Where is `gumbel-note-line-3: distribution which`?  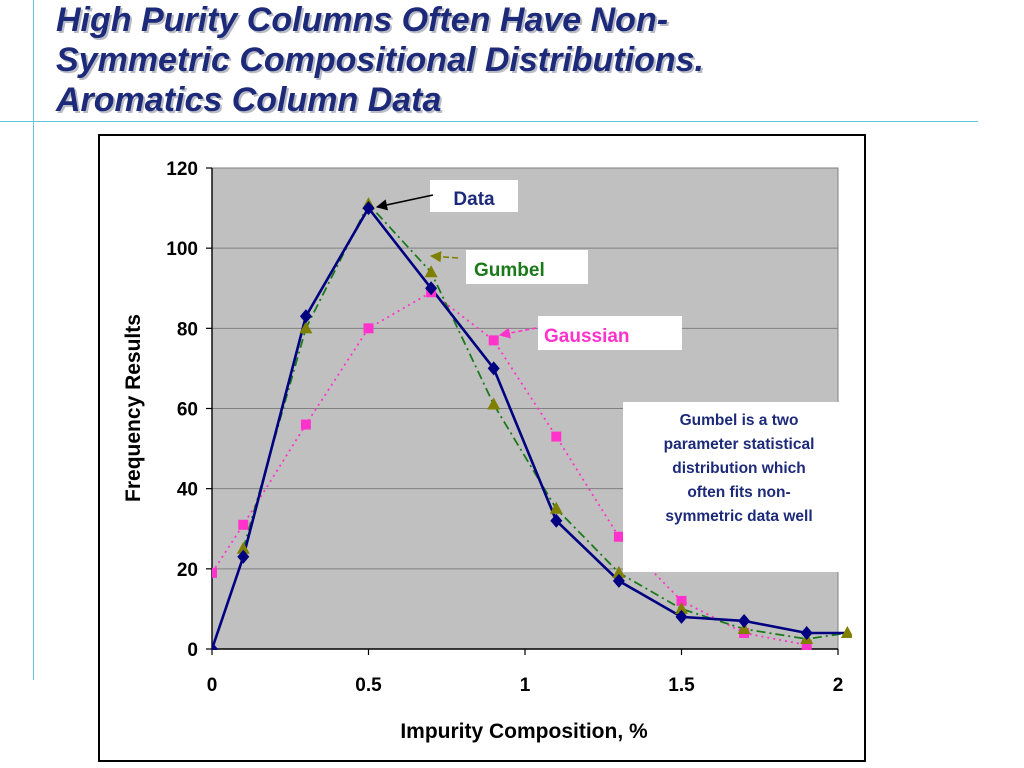
gumbel-note-line-3: distribution which is located at coordinates (738, 468).